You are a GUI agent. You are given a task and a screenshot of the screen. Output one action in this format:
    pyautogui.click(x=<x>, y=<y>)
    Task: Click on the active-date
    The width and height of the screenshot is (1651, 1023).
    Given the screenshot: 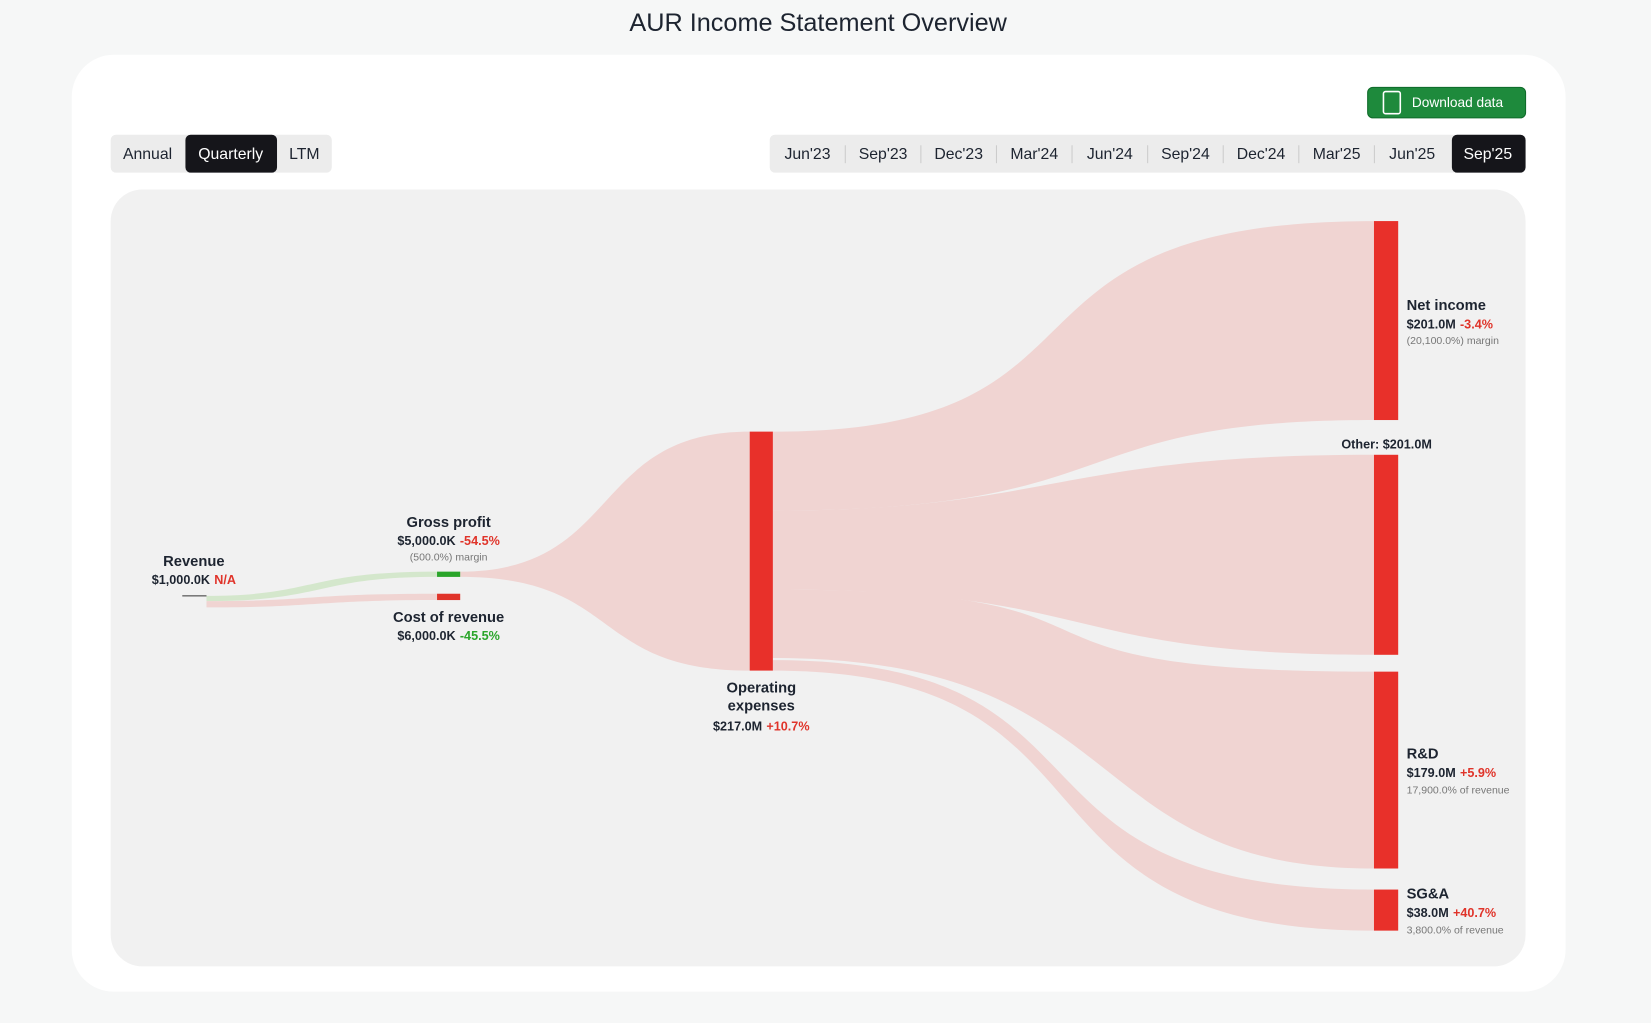 What is the action you would take?
    pyautogui.click(x=1488, y=153)
    